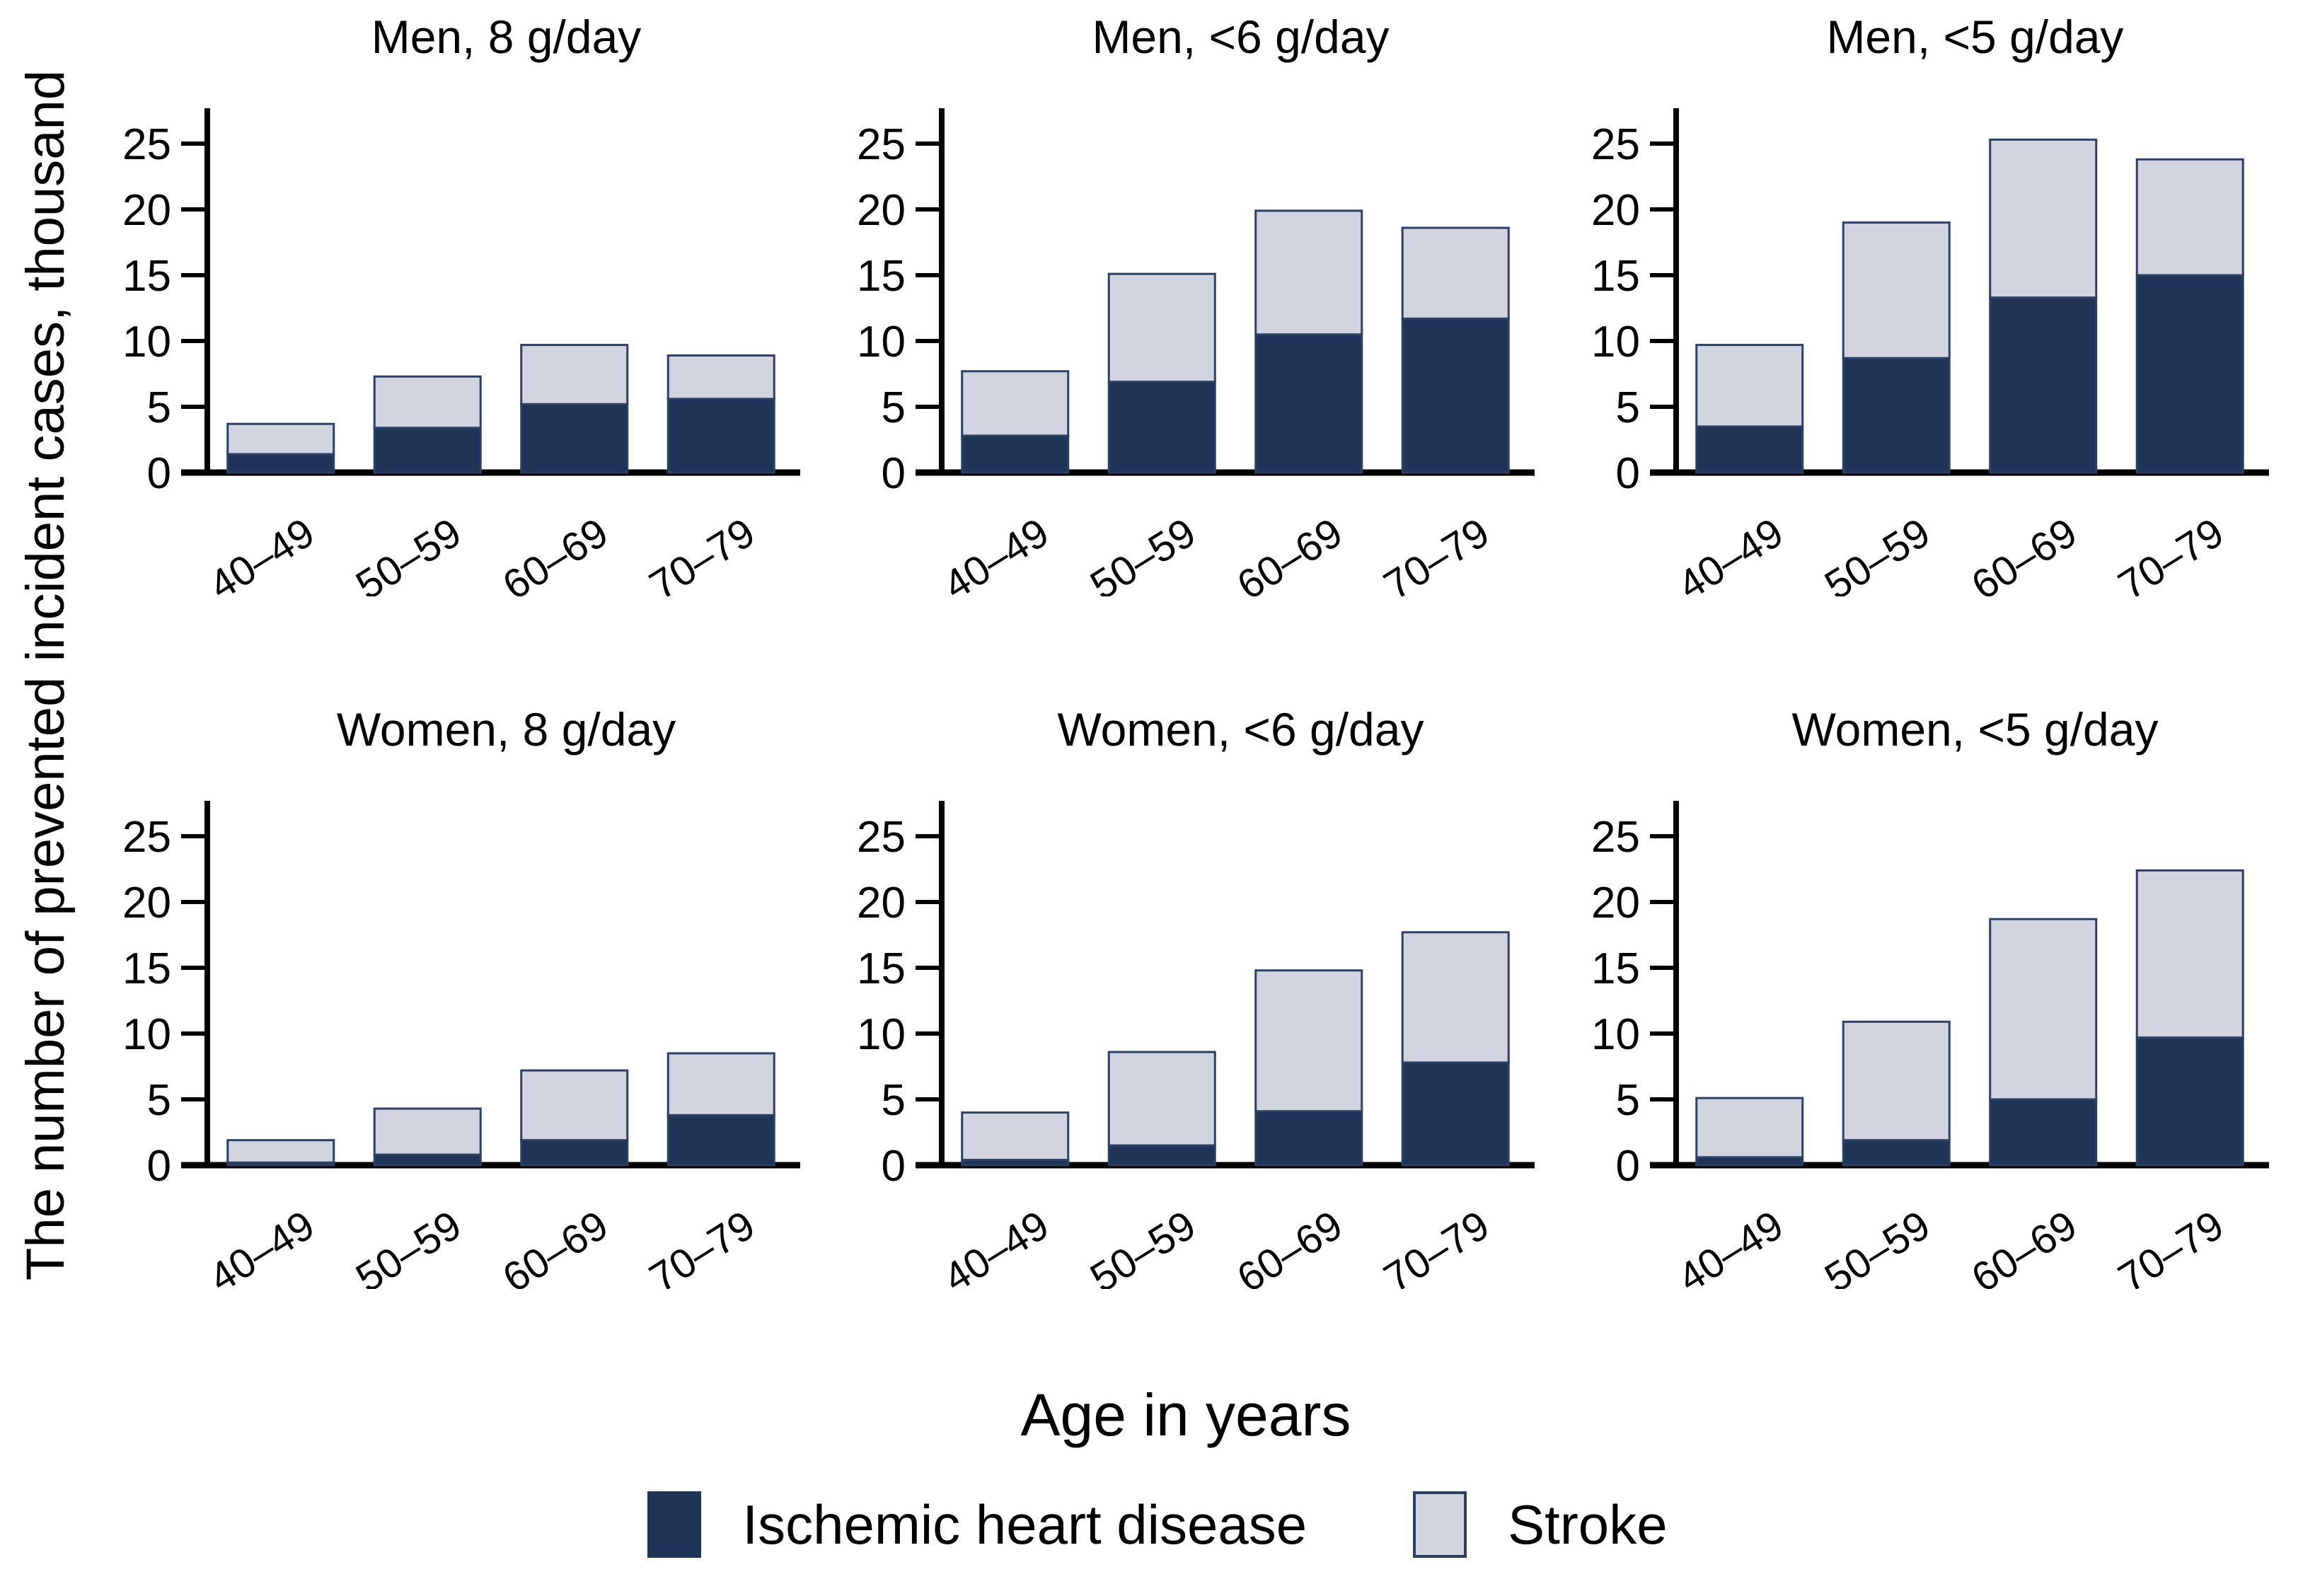 Image resolution: width=2315 pixels, height=1596 pixels. I want to click on legend-label-stroke: Stroke, so click(1588, 1525).